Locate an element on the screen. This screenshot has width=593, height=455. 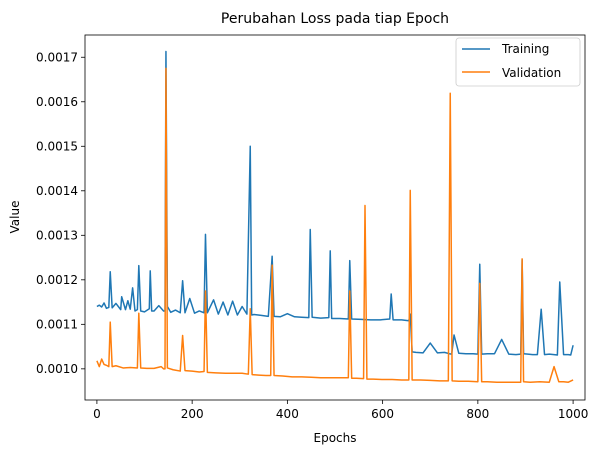
legend-label-training: Training is located at coordinates (525, 49).